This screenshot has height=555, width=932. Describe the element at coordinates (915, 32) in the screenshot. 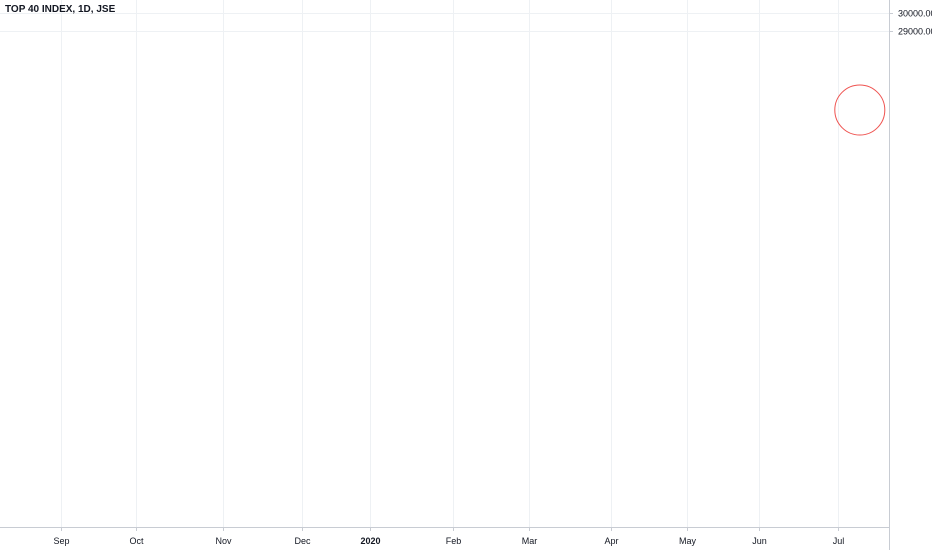

I see `price-tick-label: 29000.00` at that location.